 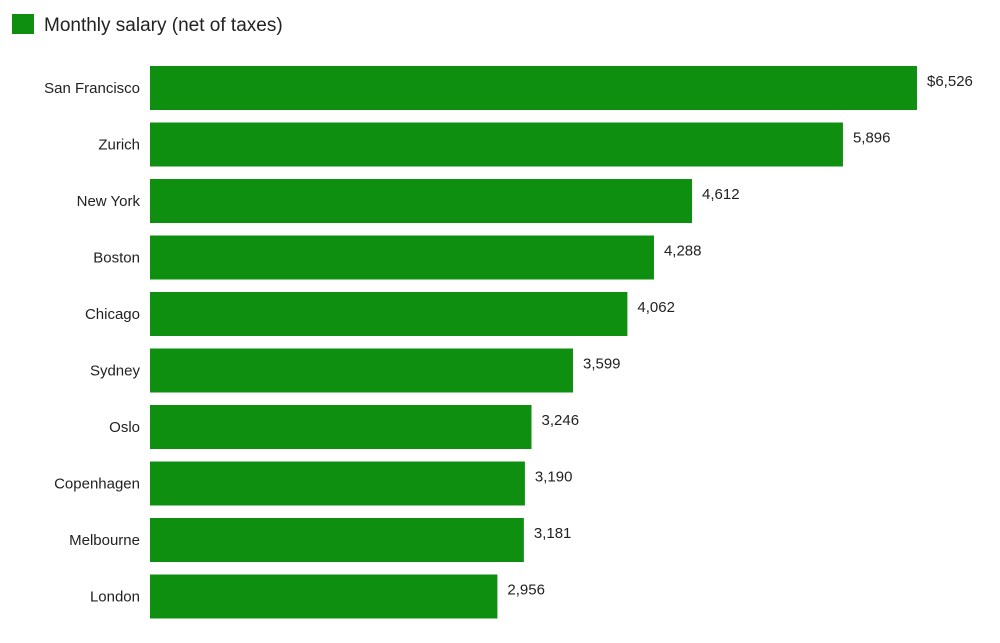 What do you see at coordinates (119, 145) in the screenshot?
I see `category-label: Zurich` at bounding box center [119, 145].